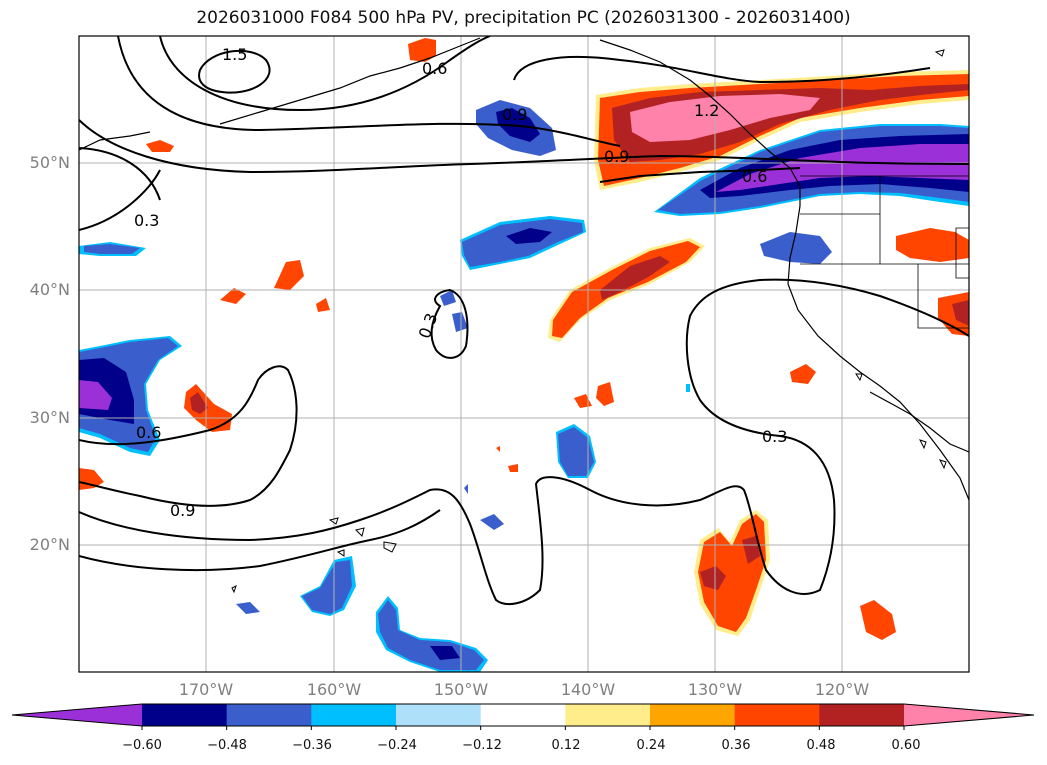 The width and height of the screenshot is (1047, 765). Describe the element at coordinates (715, 689) in the screenshot. I see `lon-label-130w: 130°W` at that location.